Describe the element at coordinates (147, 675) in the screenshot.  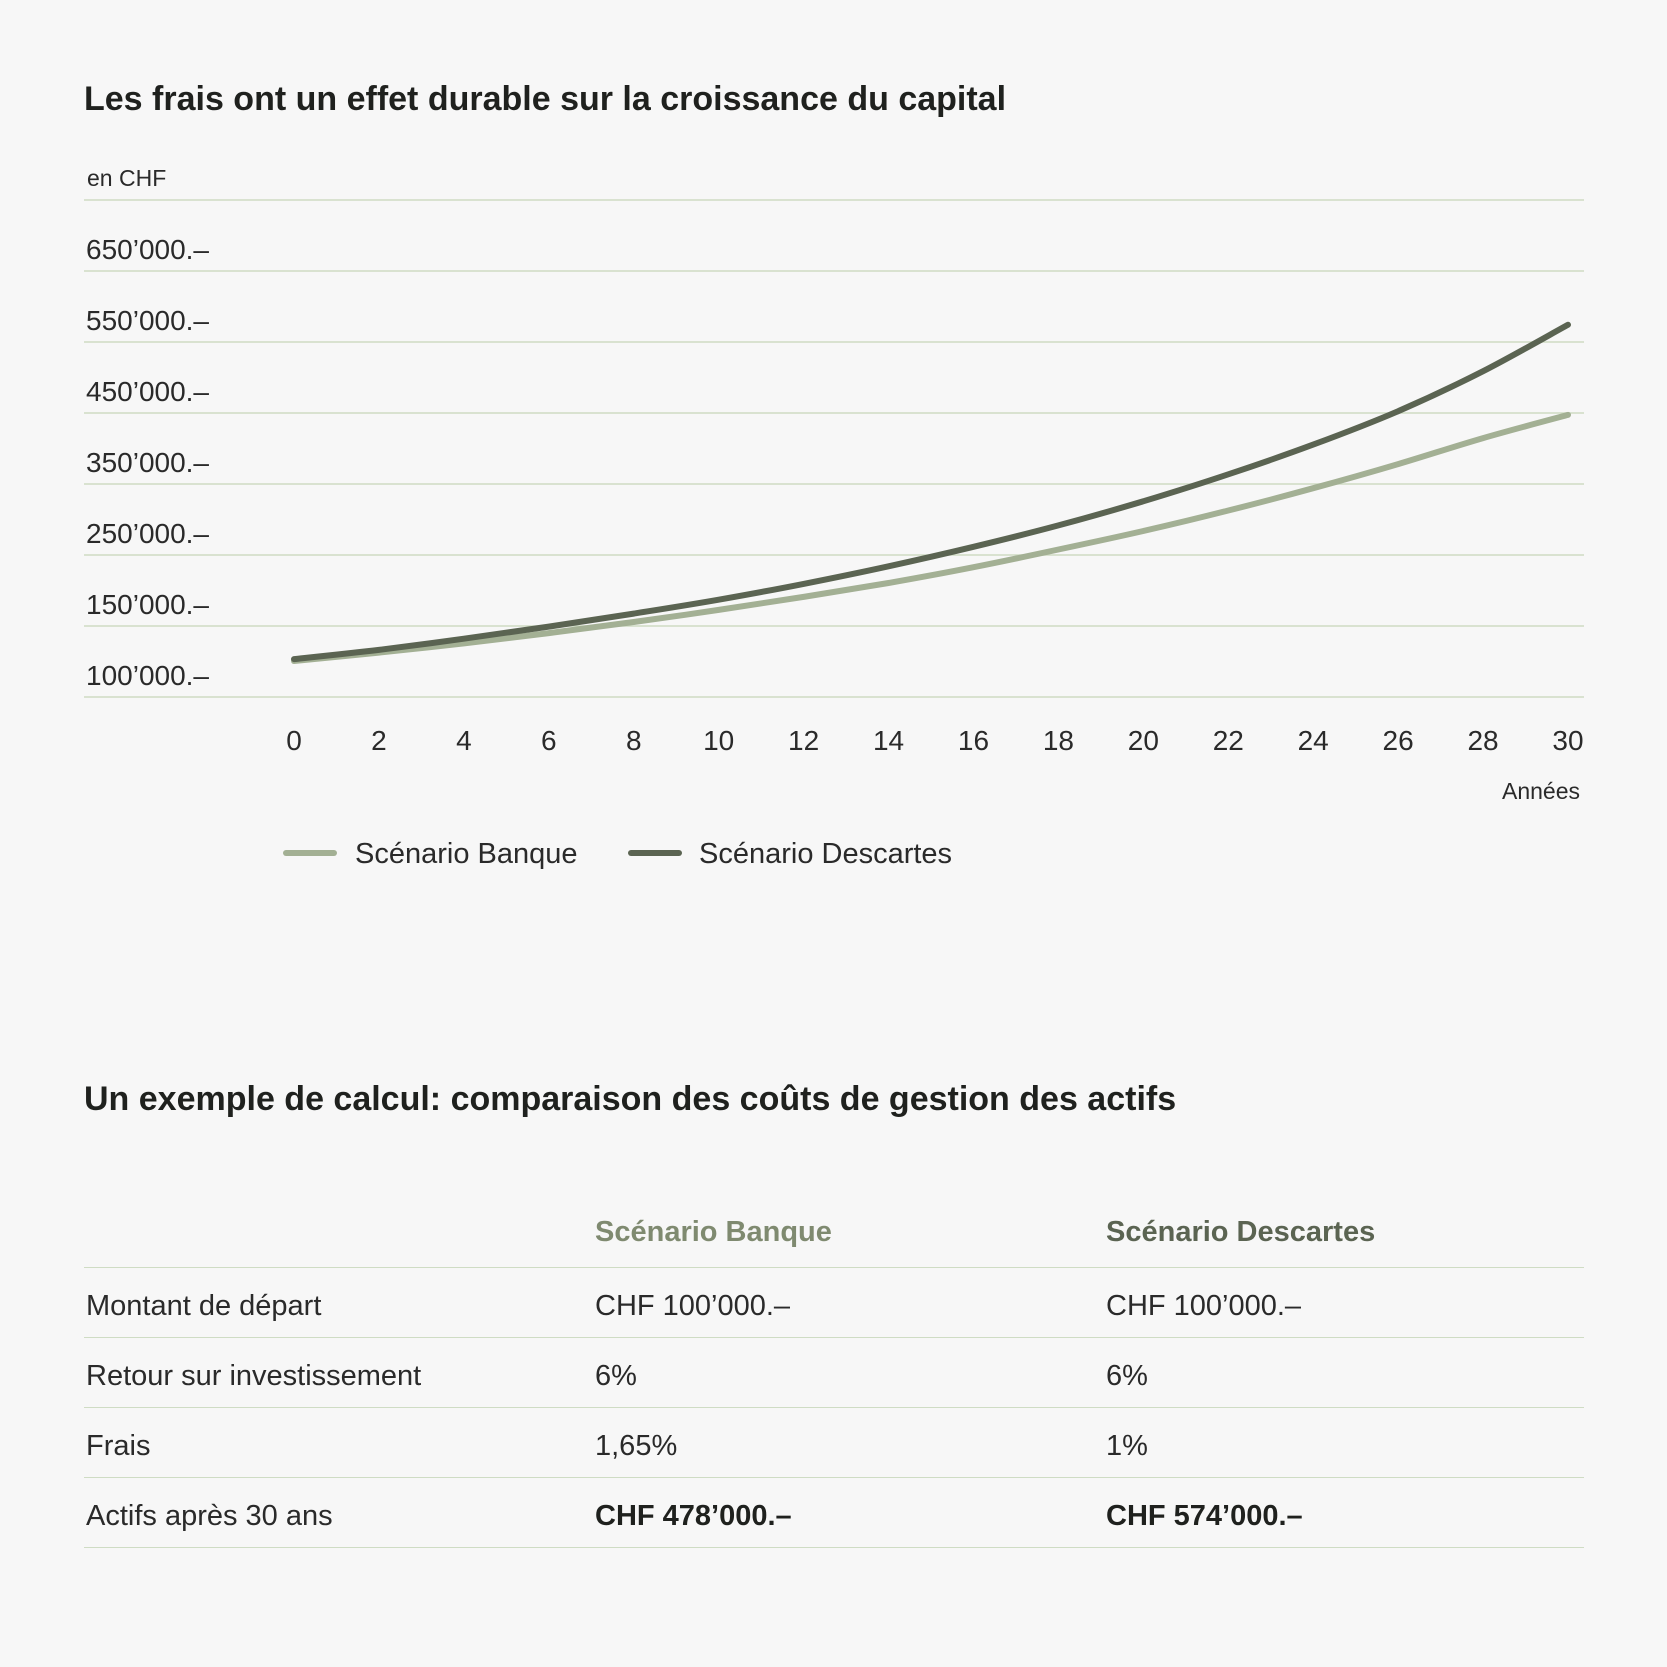
I see `y-tick-label: 100’000.–` at that location.